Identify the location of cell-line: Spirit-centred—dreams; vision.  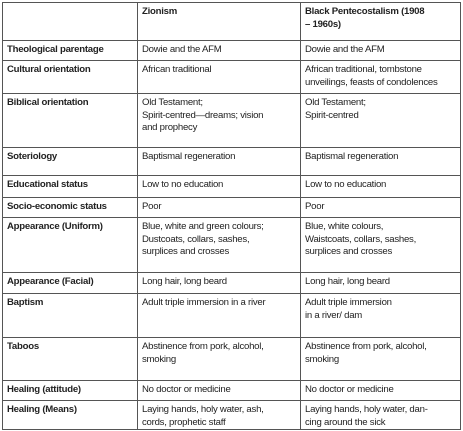
(203, 115).